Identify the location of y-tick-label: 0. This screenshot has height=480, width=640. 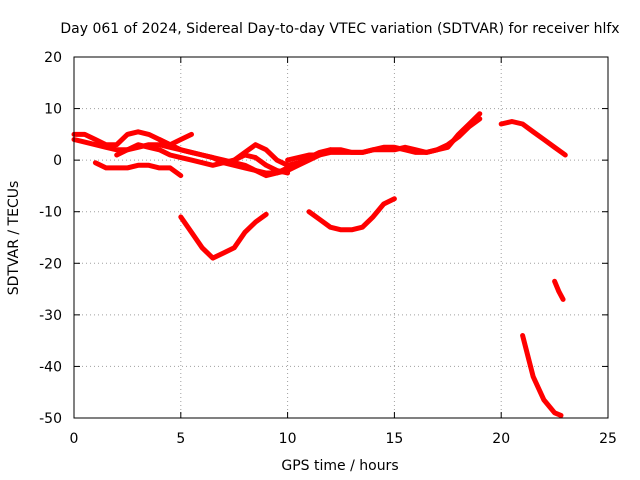
(57, 161).